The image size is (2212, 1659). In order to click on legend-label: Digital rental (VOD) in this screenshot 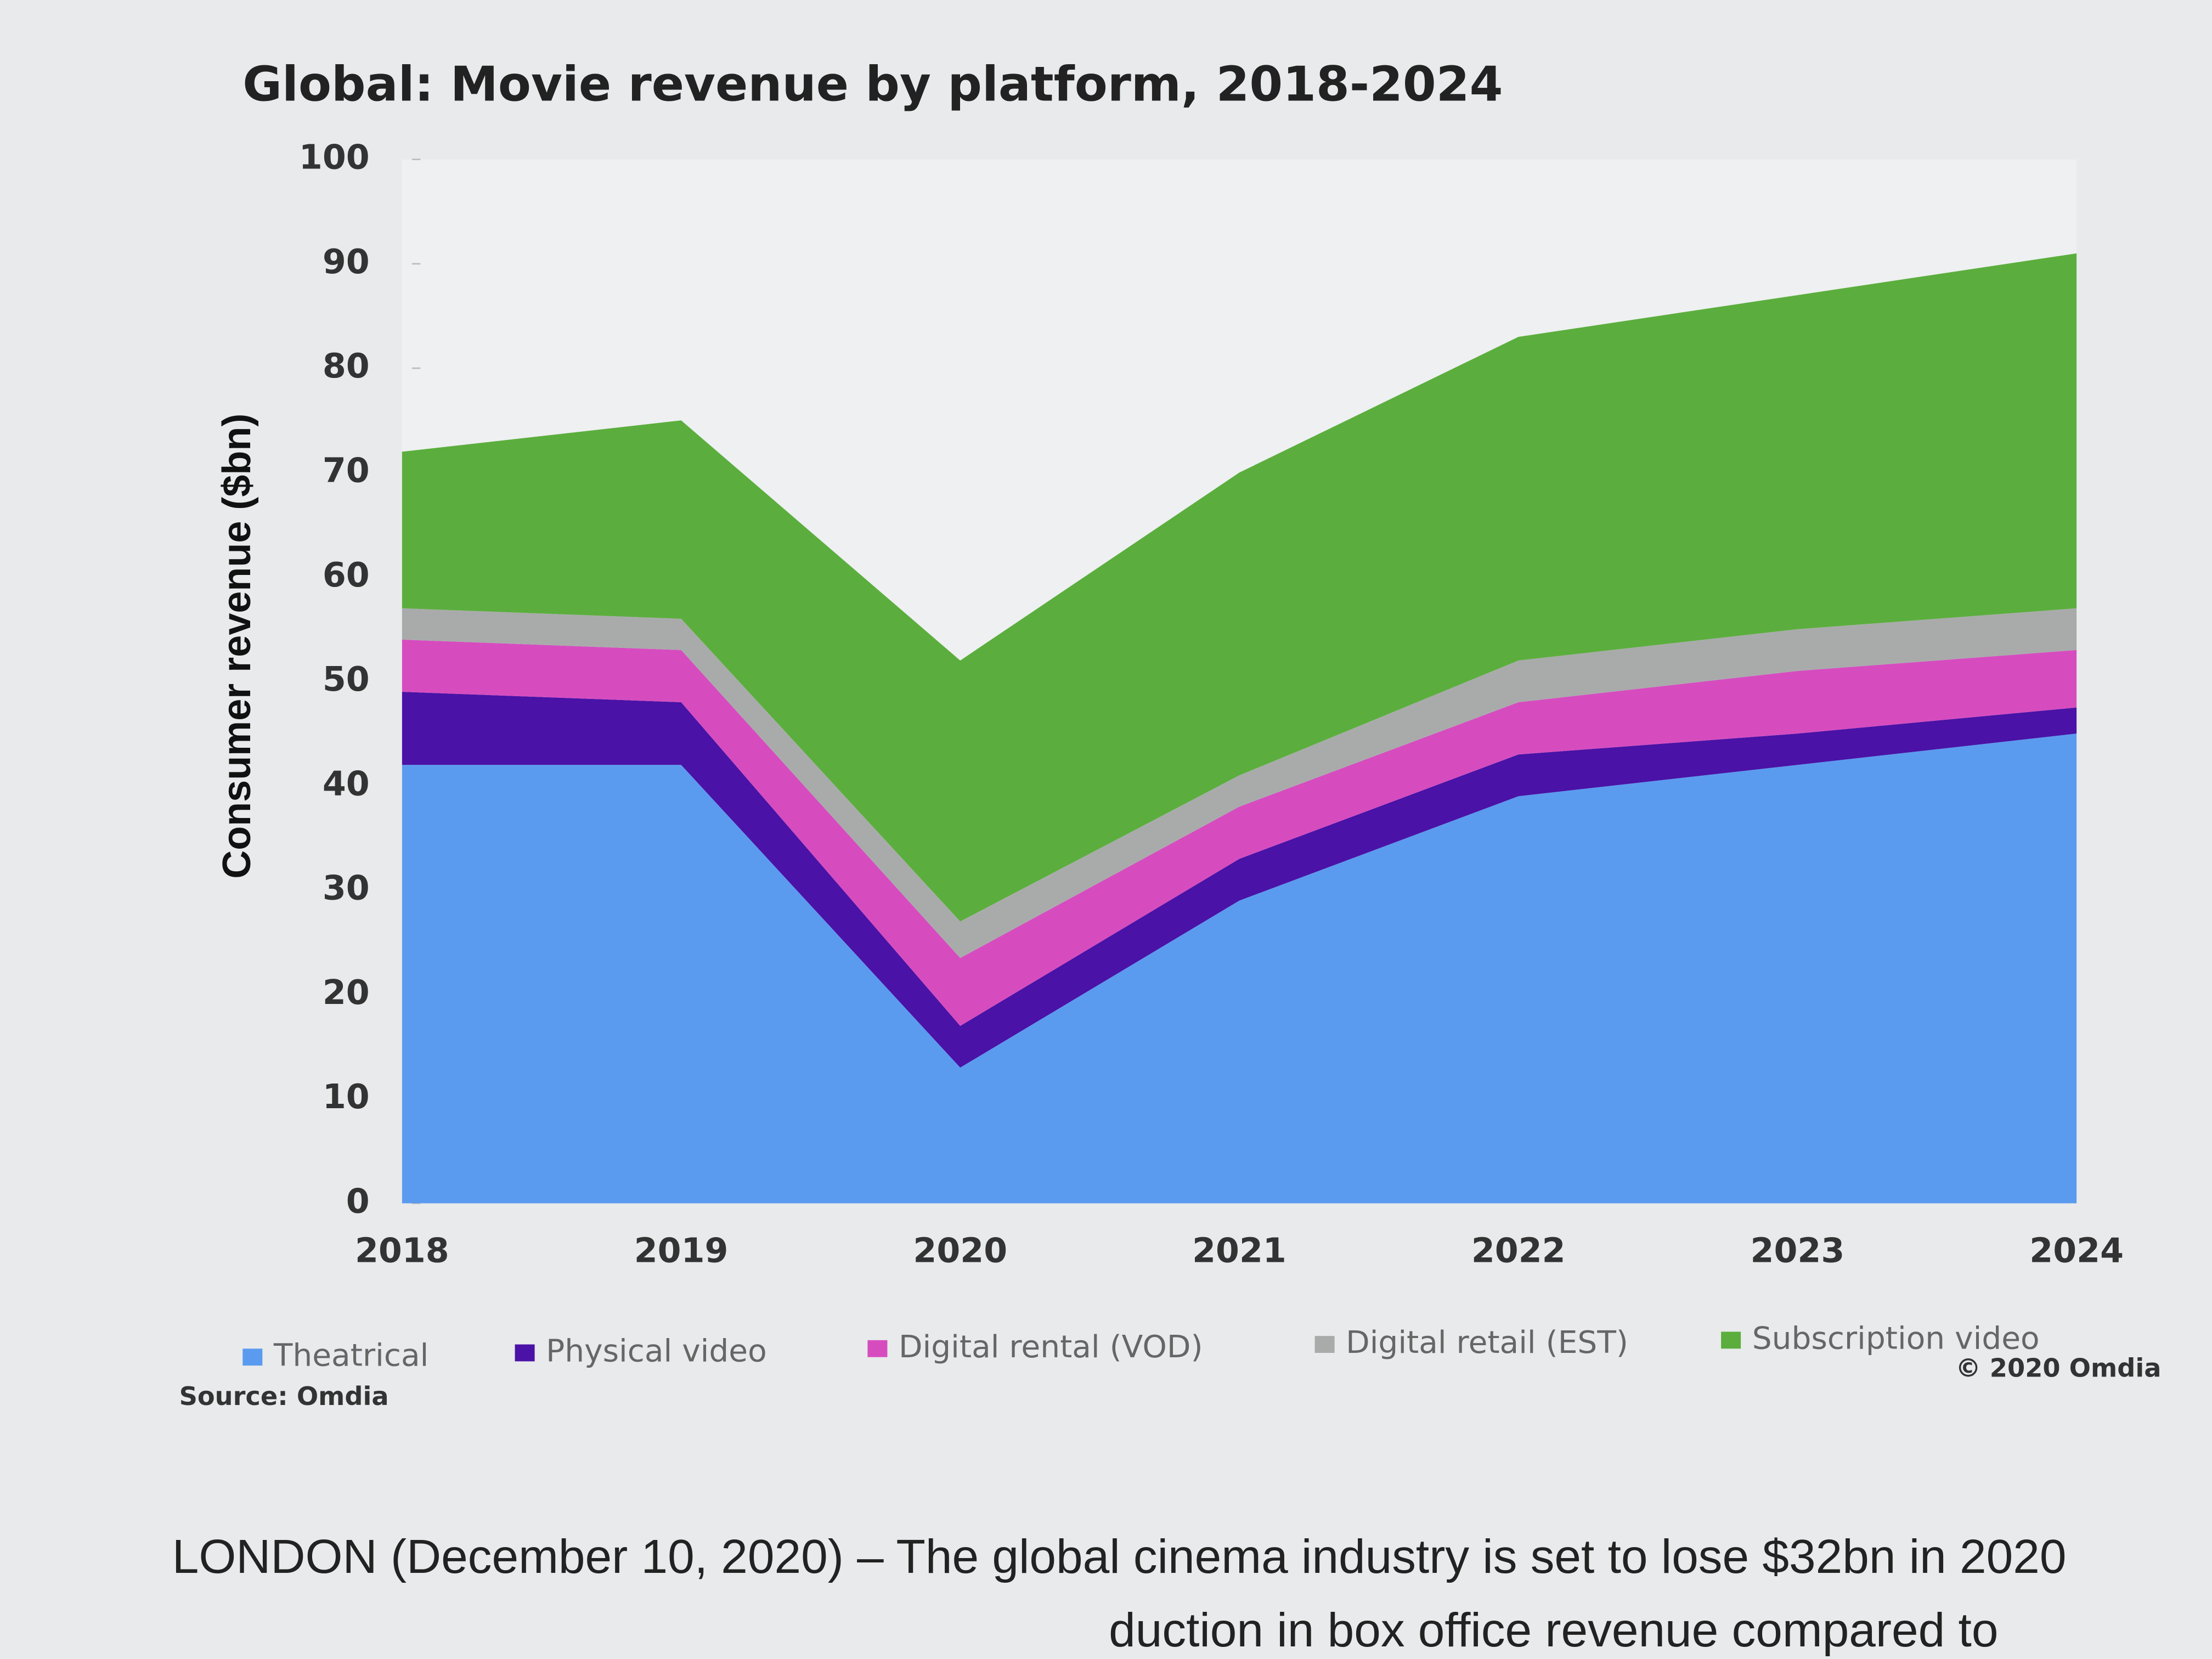, I will do `click(1051, 1347)`.